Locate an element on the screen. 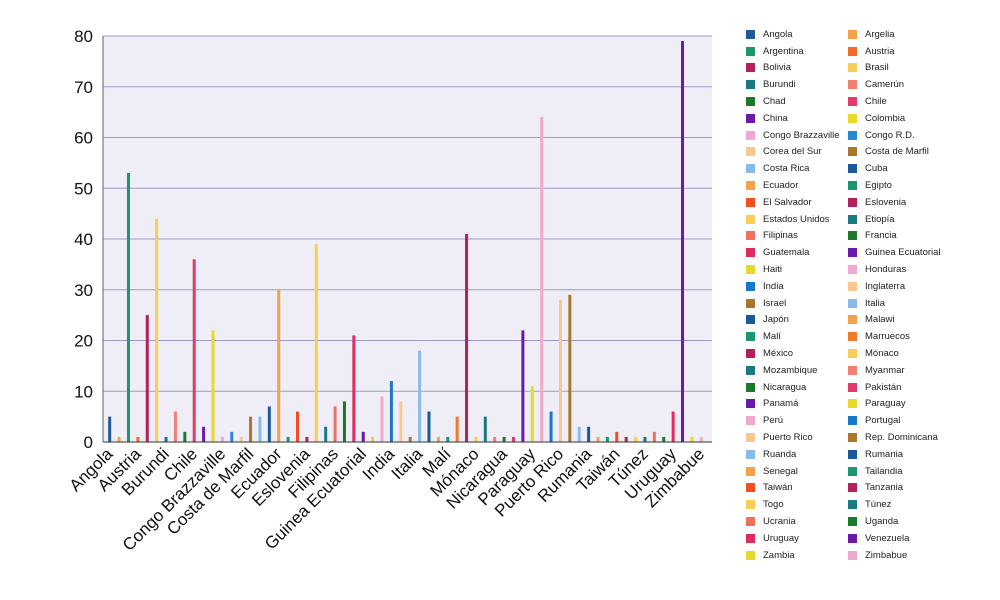 This screenshot has height=600, width=1000. legend-item: México is located at coordinates (805, 353).